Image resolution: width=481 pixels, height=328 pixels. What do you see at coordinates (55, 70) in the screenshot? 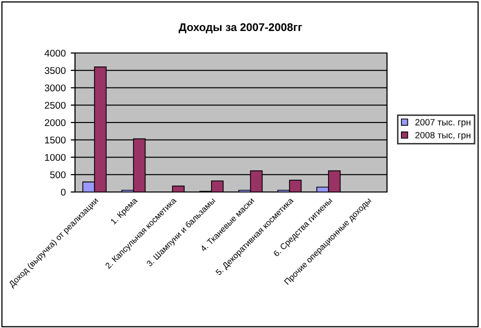
I see `y-tick-label: 3500` at bounding box center [55, 70].